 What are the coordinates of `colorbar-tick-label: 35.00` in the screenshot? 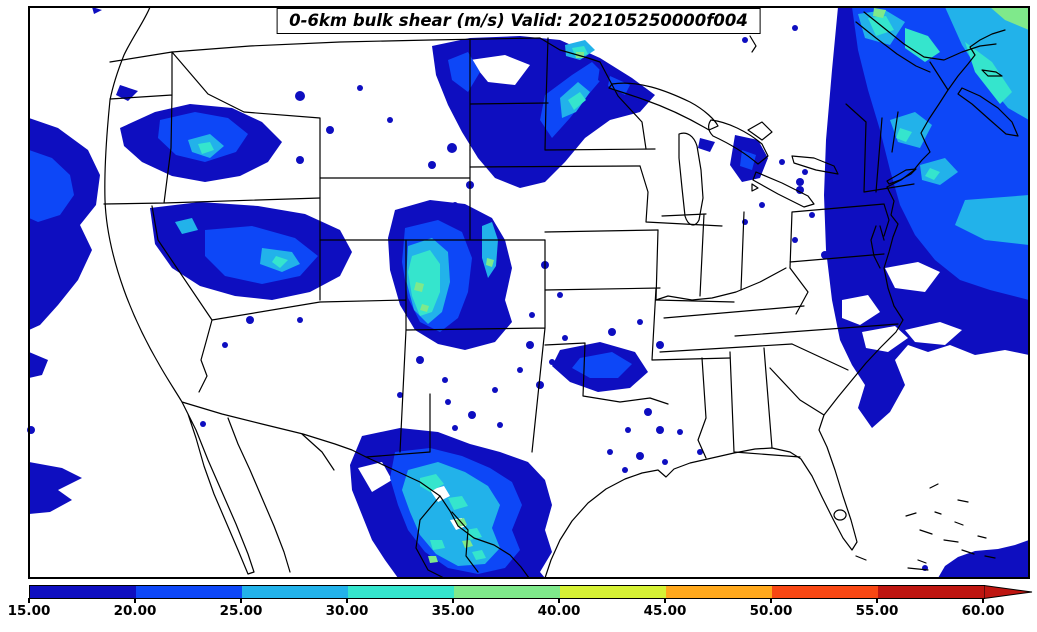 It's located at (453, 611).